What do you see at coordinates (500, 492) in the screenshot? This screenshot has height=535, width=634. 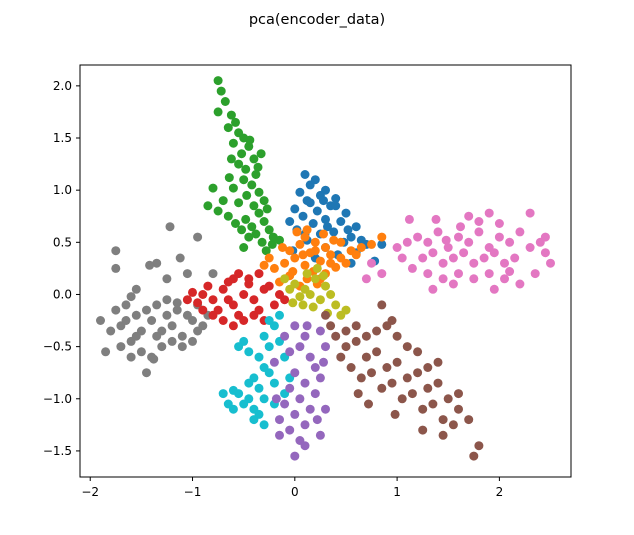 I see `x-tick-label: 2` at bounding box center [500, 492].